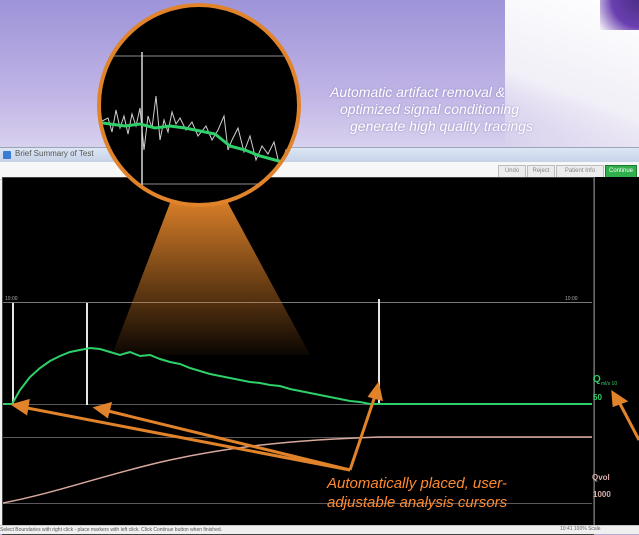 This screenshot has width=639, height=535. Describe the element at coordinates (580, 529) in the screenshot. I see `status-right: 10:41 100% Scale` at that location.